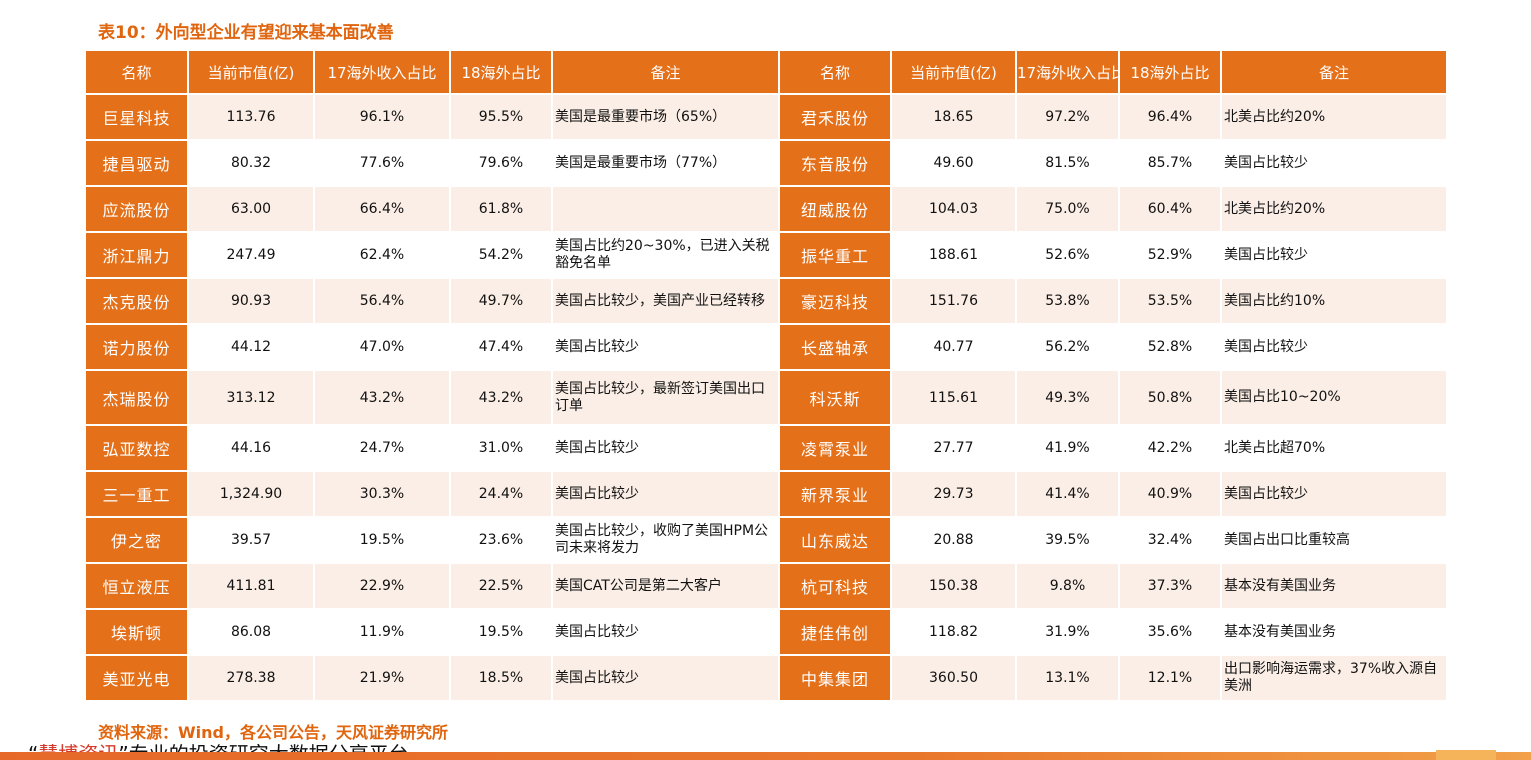 This screenshot has height=760, width=1531. What do you see at coordinates (665, 255) in the screenshot?
I see `left-note-cell: 美国占比约20~30%，已进入关税豁免名单` at bounding box center [665, 255].